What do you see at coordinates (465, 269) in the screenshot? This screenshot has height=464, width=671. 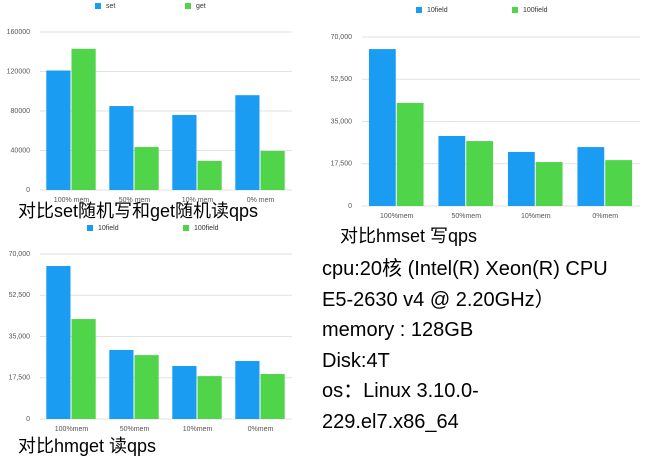 I see `spec-line: cpu:20核 (Intel(R) Xeon(R) CPU` at bounding box center [465, 269].